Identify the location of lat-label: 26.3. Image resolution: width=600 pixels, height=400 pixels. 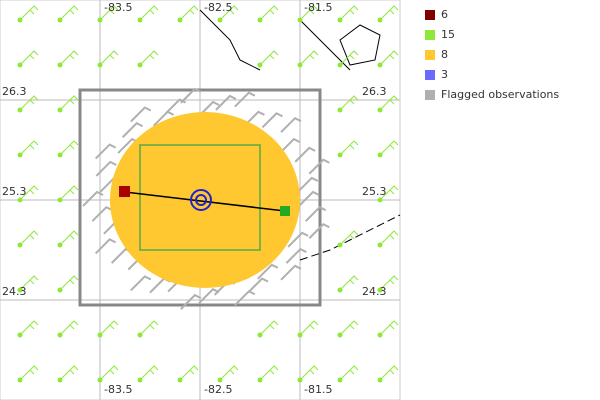
(374, 91).